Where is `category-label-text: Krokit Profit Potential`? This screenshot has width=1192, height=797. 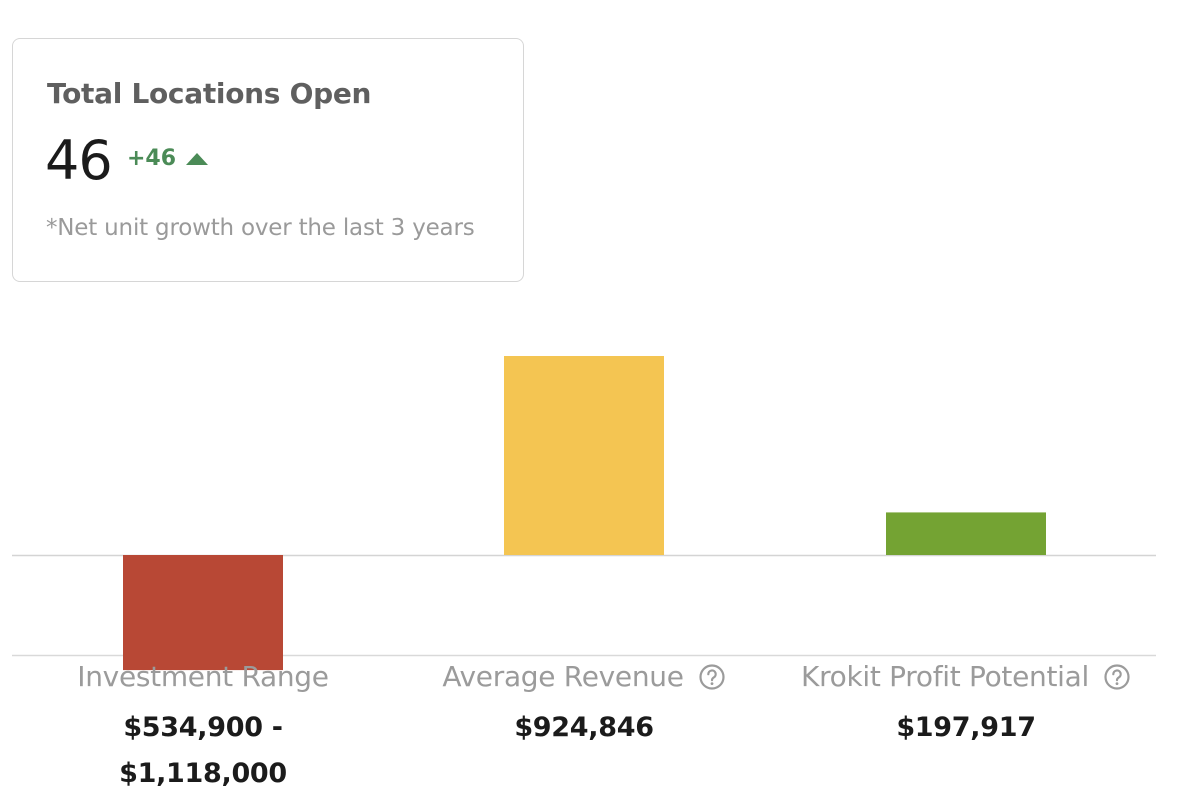 category-label-text: Krokit Profit Potential is located at coordinates (945, 676).